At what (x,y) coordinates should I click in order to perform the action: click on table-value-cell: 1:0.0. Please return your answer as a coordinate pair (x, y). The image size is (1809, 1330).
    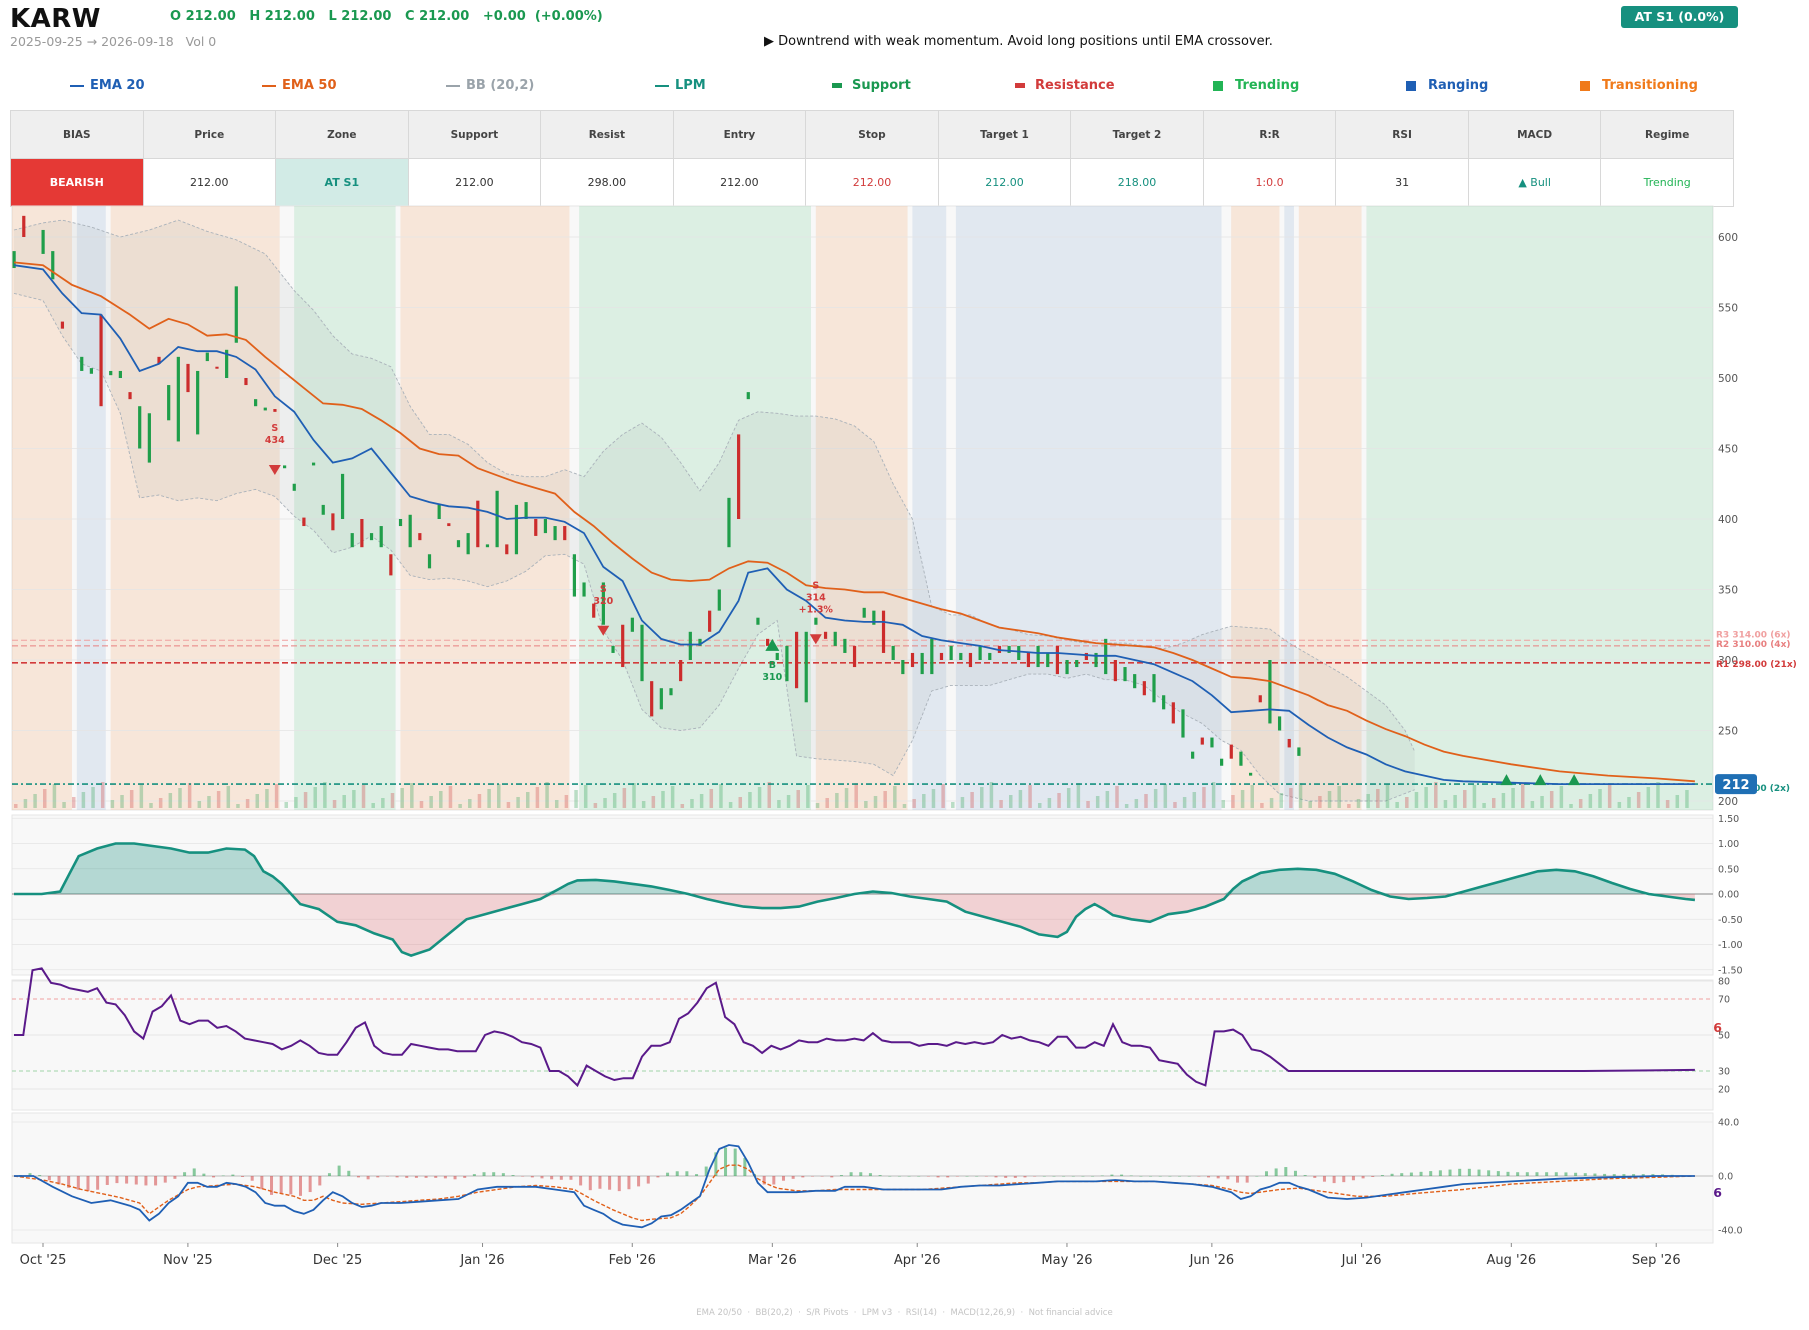
    Looking at the image, I should click on (1269, 182).